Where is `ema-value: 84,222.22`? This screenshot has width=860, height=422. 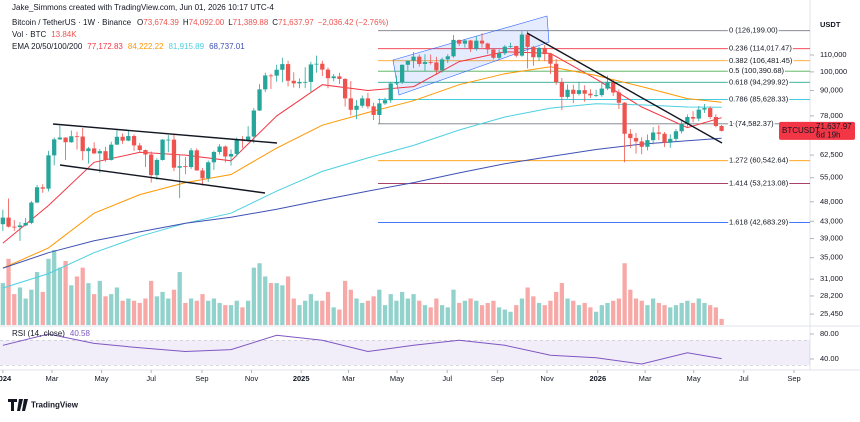 ema-value: 84,222.22 is located at coordinates (146, 46).